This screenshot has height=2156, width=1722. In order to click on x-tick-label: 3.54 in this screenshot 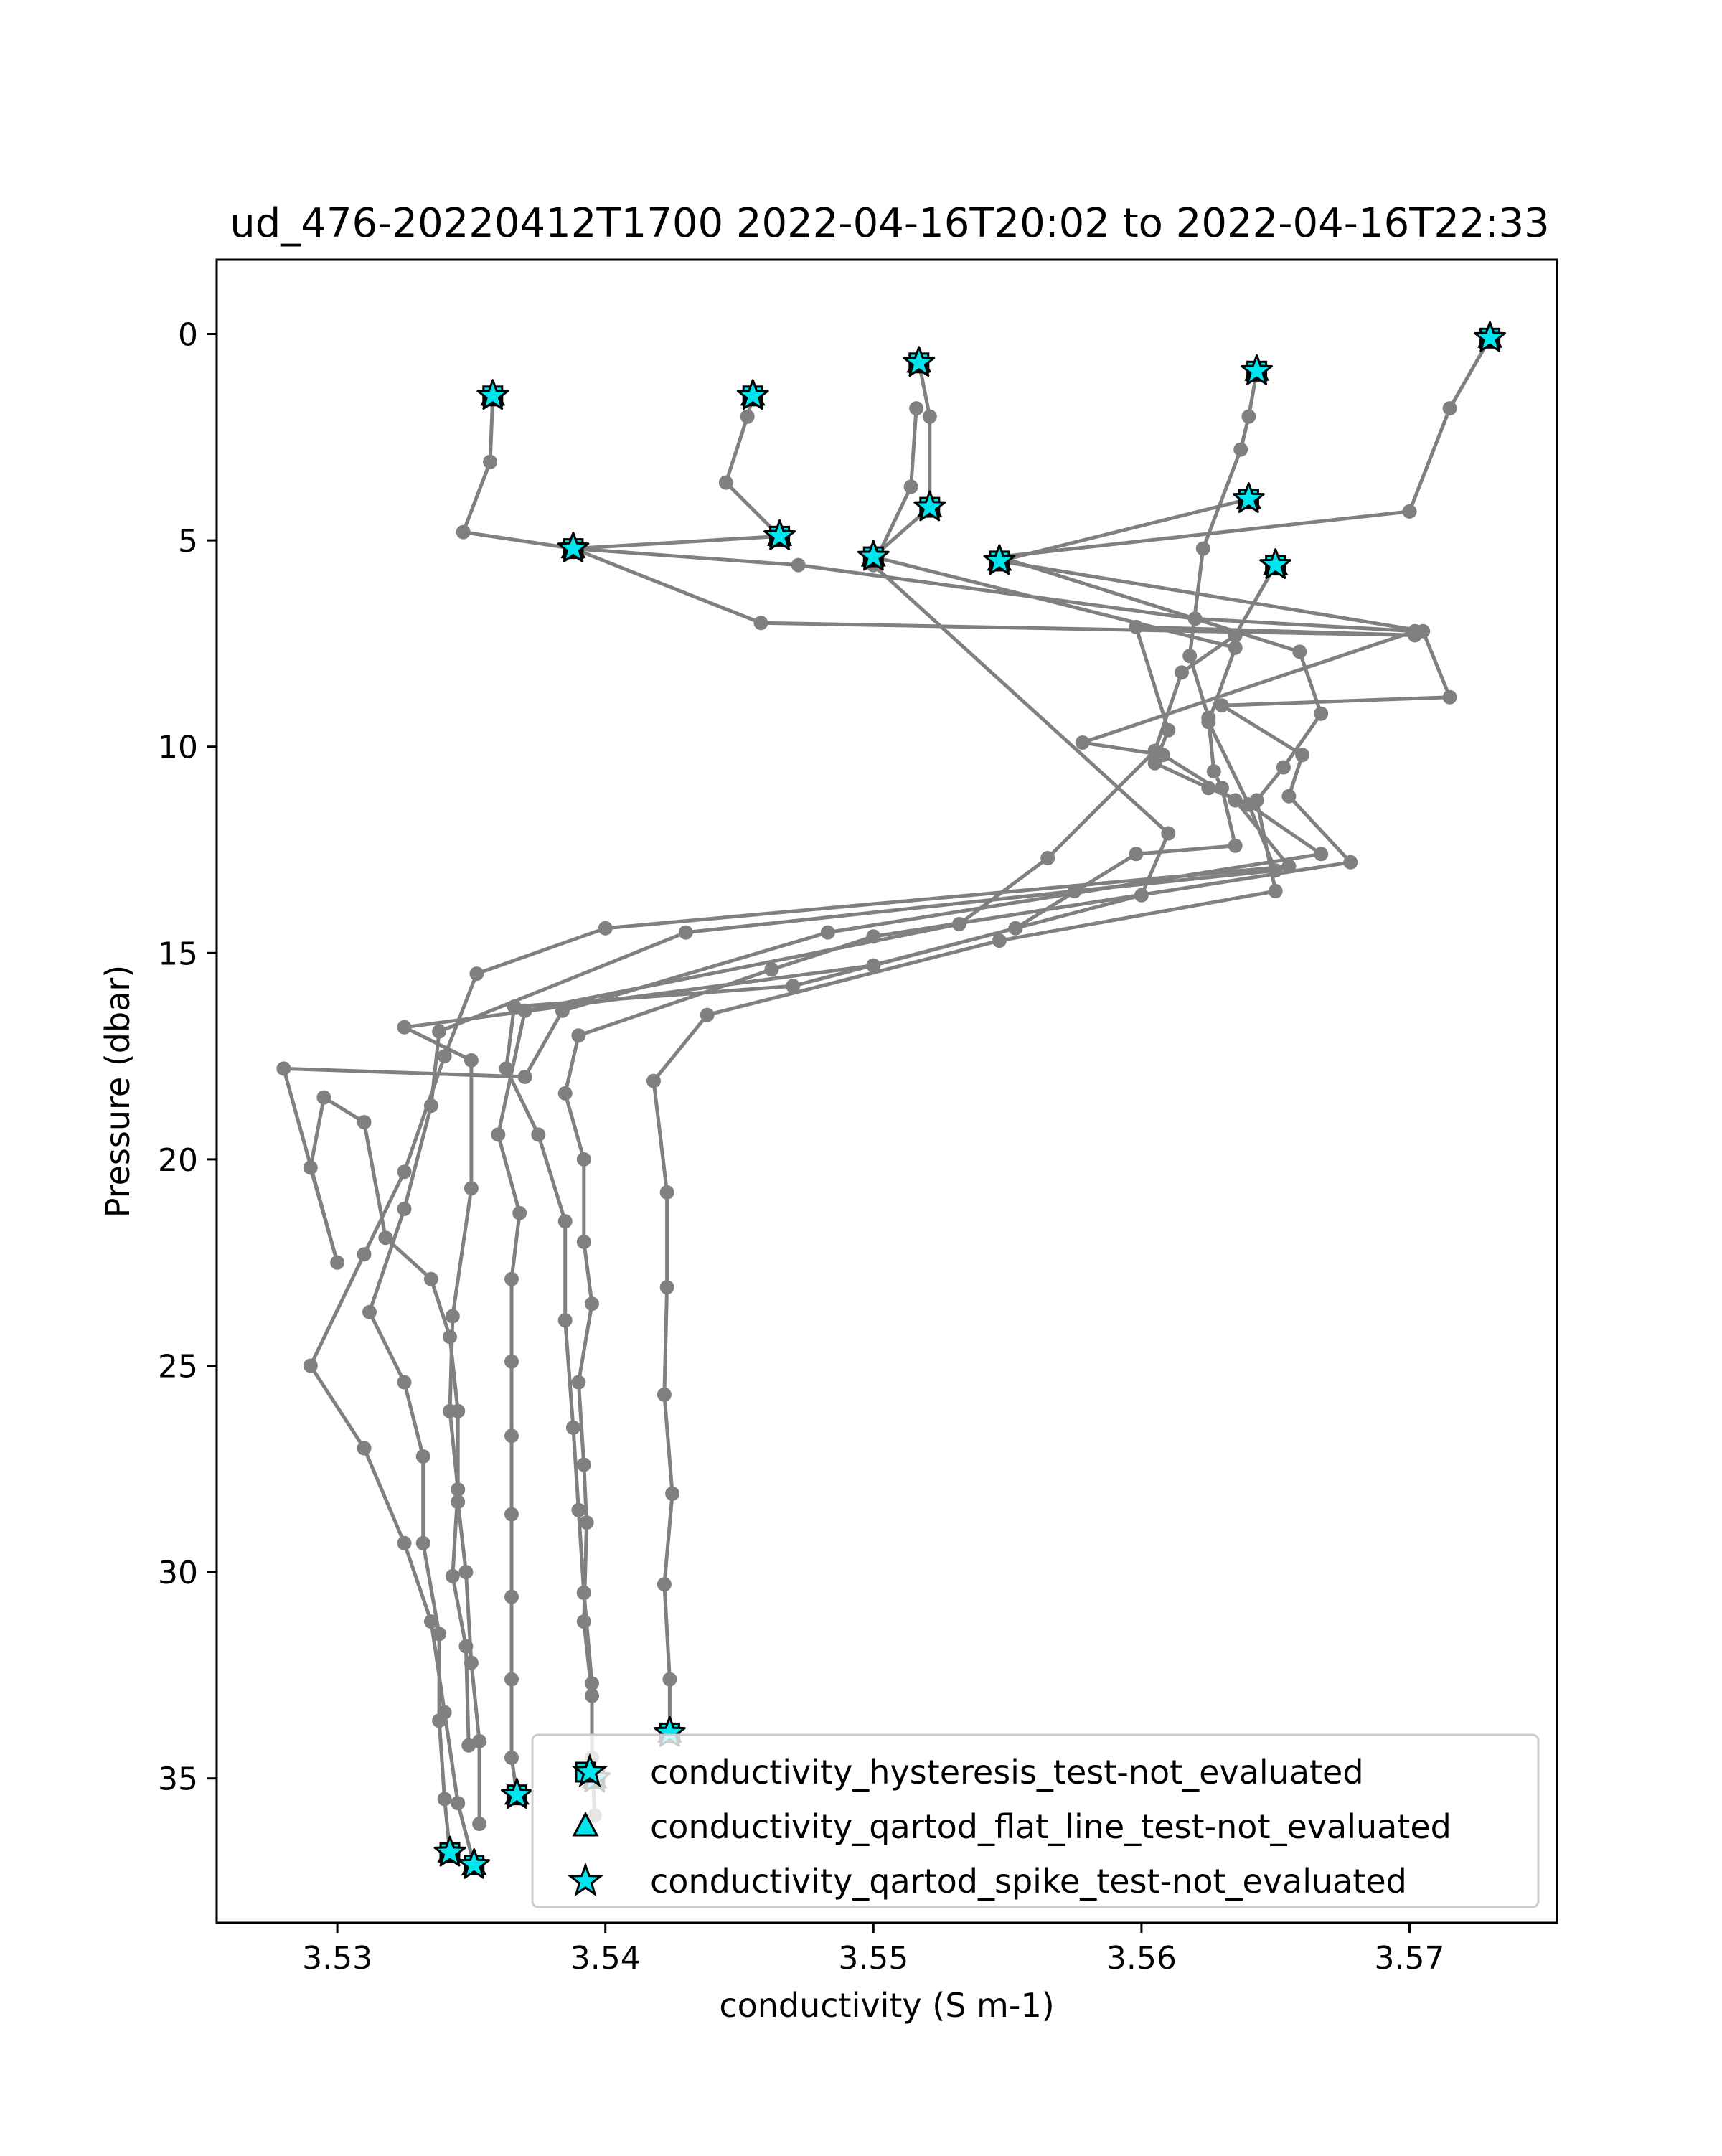, I will do `click(606, 1958)`.